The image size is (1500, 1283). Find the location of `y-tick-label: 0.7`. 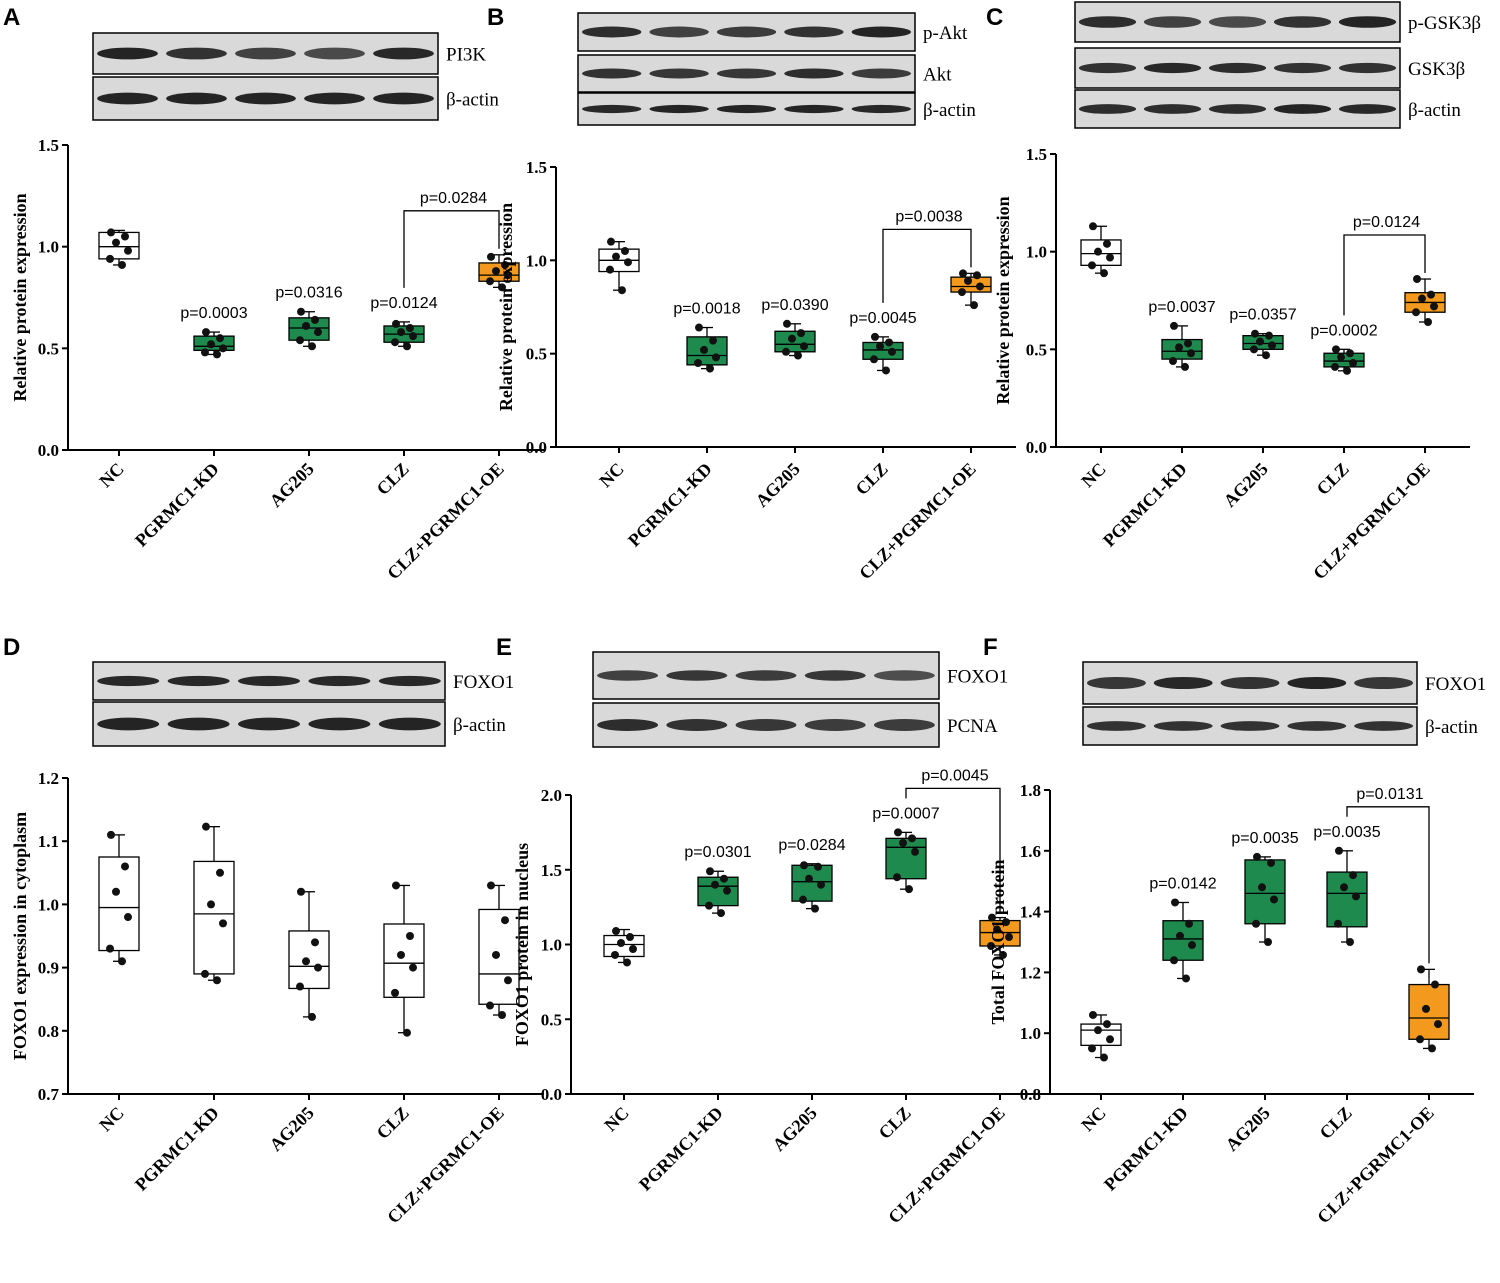

y-tick-label: 0.7 is located at coordinates (49, 1094).